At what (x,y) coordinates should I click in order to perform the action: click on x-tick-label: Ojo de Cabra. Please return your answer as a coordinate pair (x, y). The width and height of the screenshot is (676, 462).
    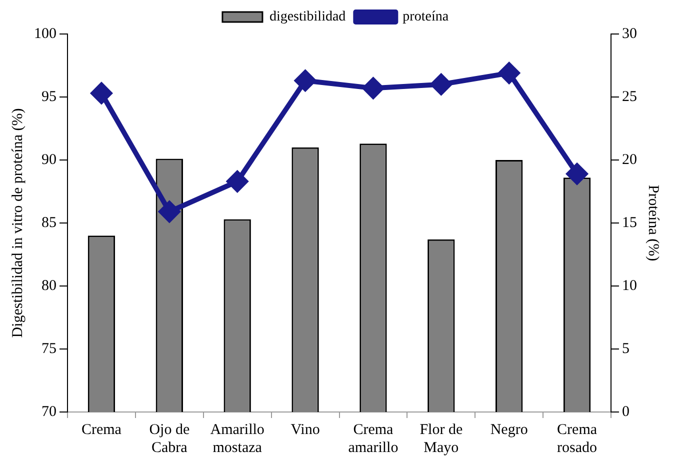
    Looking at the image, I should click on (169, 439).